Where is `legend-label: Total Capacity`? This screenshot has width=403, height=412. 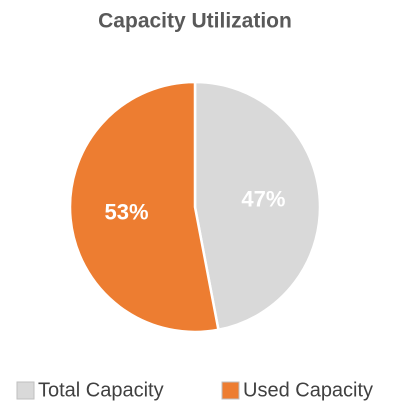
legend-label: Total Capacity is located at coordinates (101, 390).